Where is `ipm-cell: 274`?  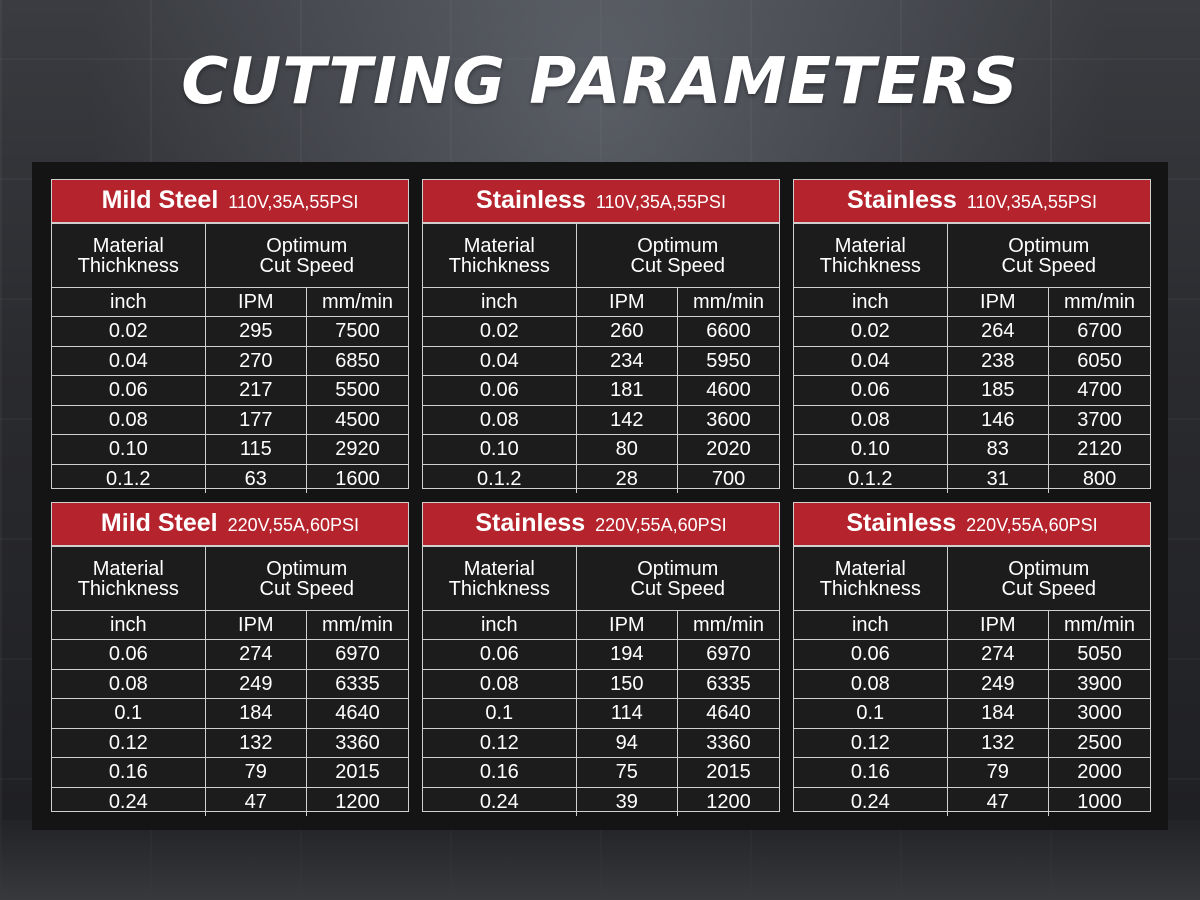
ipm-cell: 274 is located at coordinates (256, 654).